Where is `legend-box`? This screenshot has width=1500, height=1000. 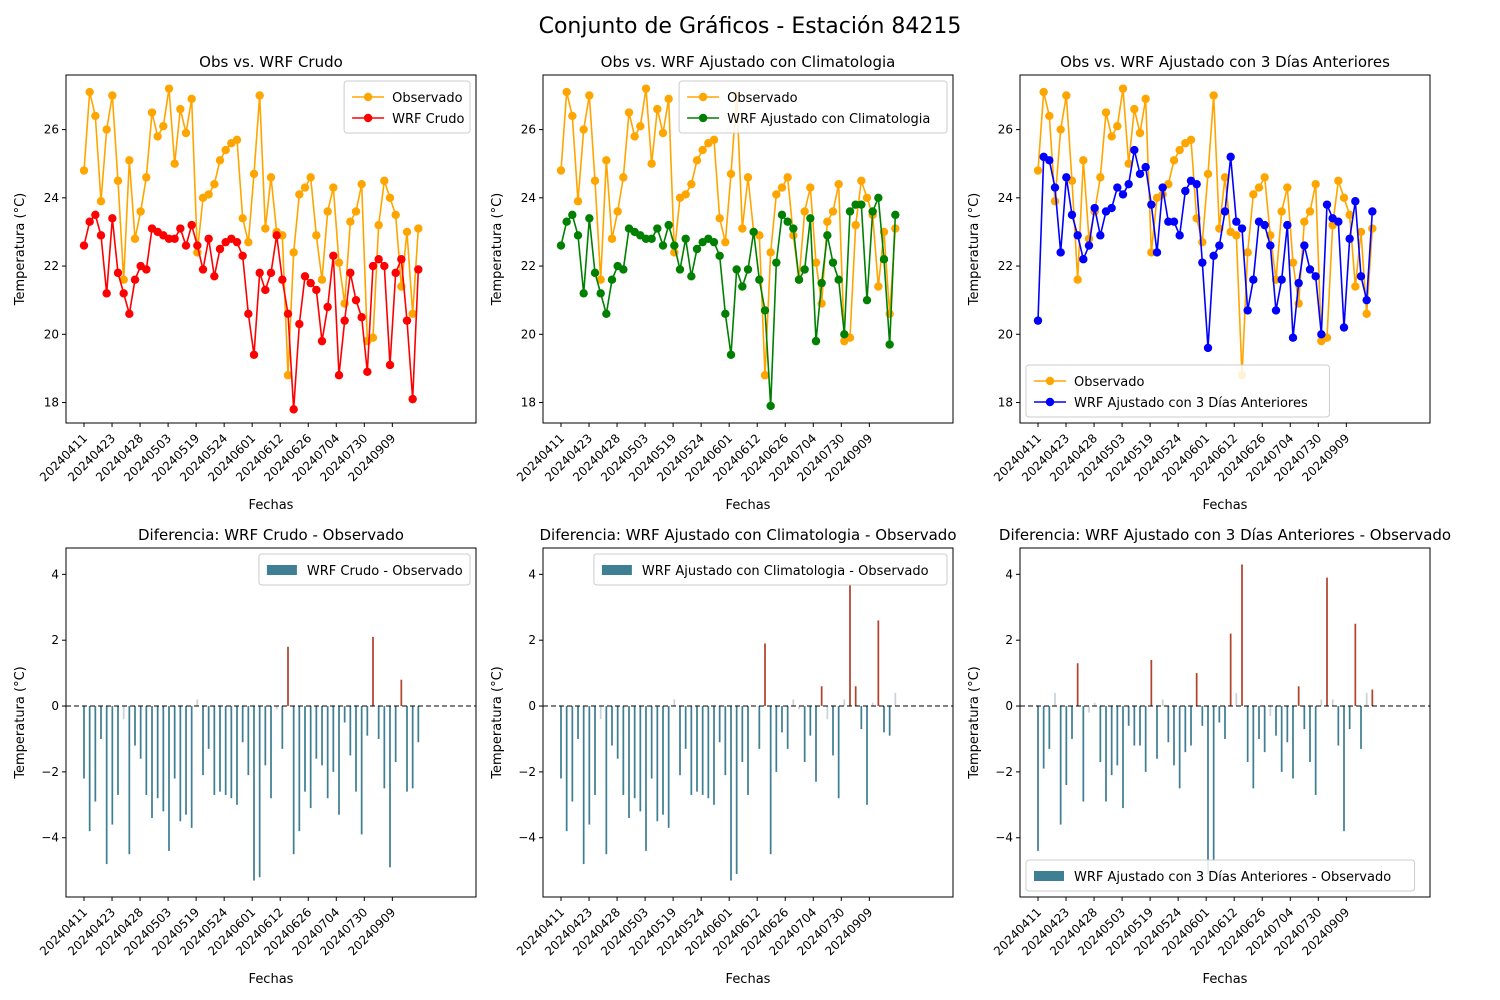 legend-box is located at coordinates (1177, 391).